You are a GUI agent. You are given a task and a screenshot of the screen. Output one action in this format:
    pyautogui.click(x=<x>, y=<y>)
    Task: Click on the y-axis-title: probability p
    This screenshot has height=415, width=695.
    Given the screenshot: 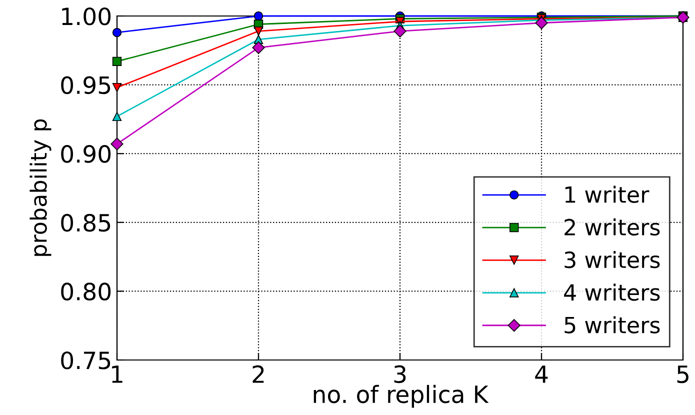 What is the action you would take?
    pyautogui.click(x=41, y=187)
    